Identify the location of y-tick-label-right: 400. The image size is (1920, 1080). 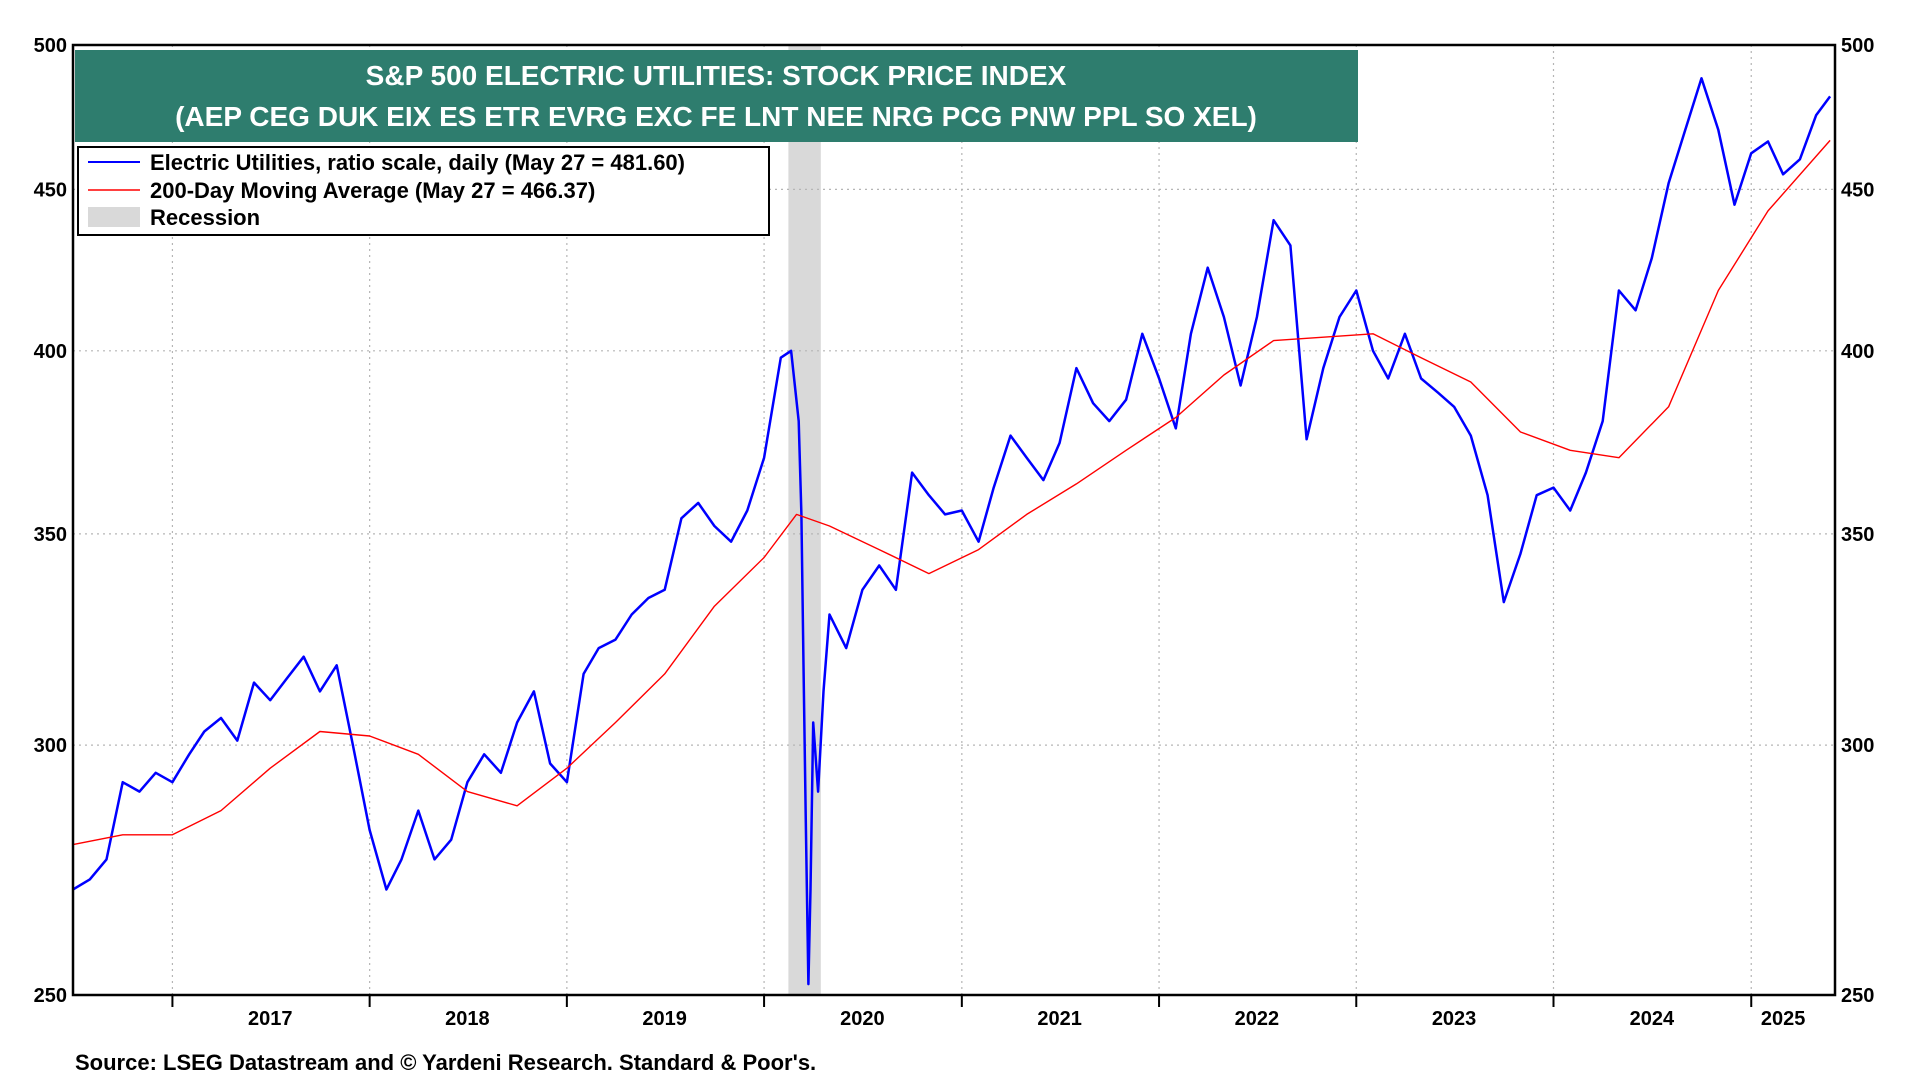
(1857, 352).